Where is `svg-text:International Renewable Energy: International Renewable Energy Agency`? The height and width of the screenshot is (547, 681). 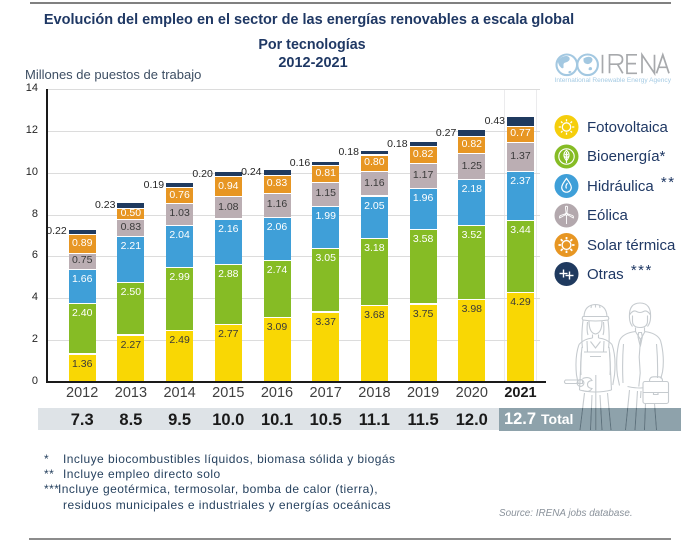
svg-text:International Renewable Energy: International Renewable Energy Agency is located at coordinates (613, 80).